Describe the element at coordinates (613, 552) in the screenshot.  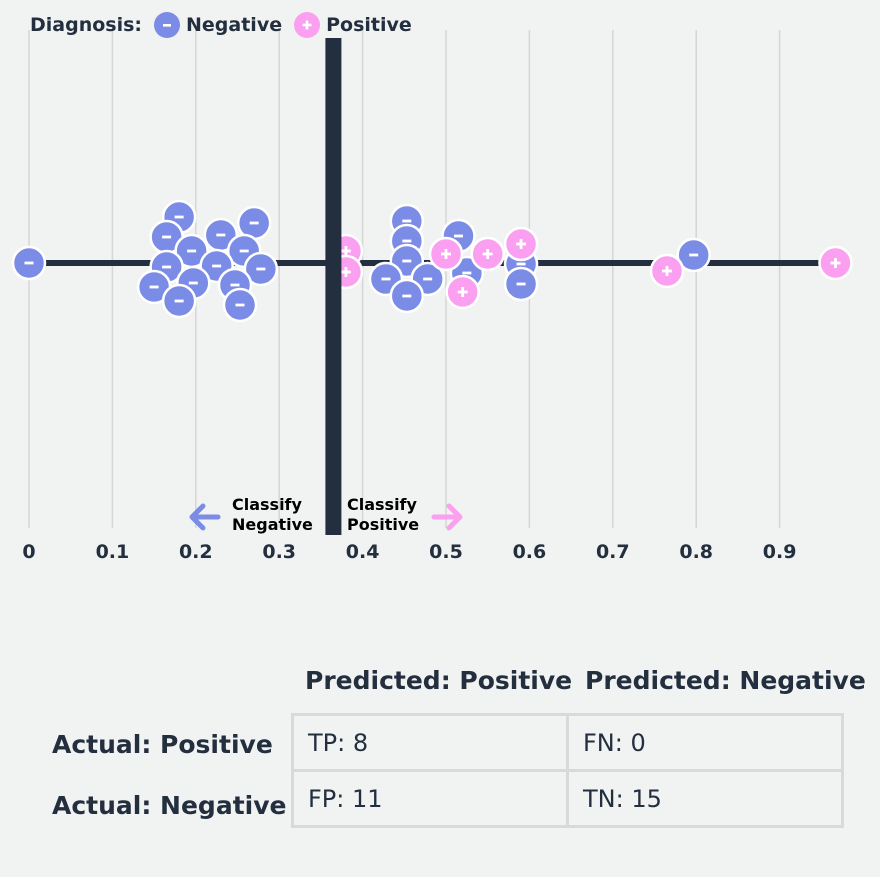
I see `x-tick-label: 0.7` at that location.